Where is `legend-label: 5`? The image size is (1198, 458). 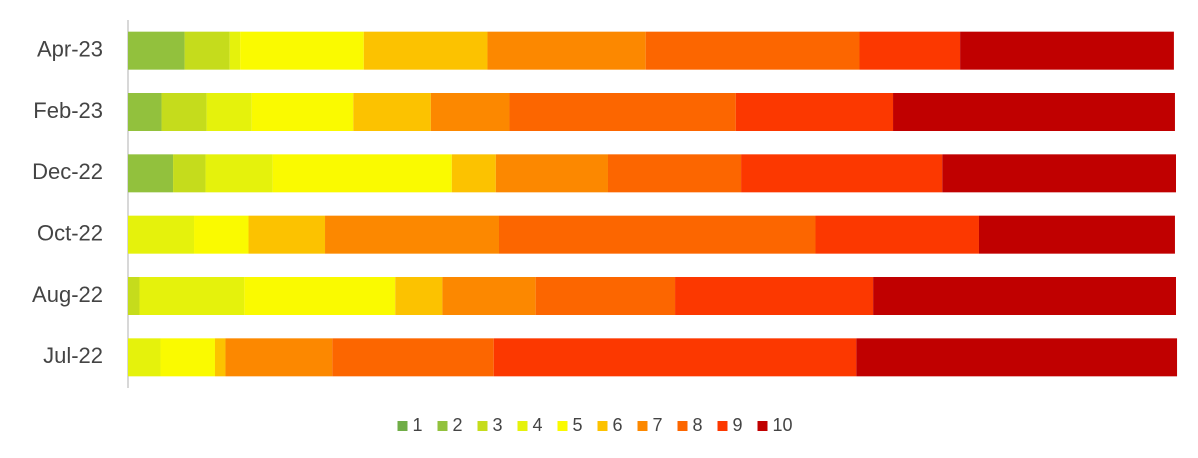
legend-label: 5 is located at coordinates (578, 425).